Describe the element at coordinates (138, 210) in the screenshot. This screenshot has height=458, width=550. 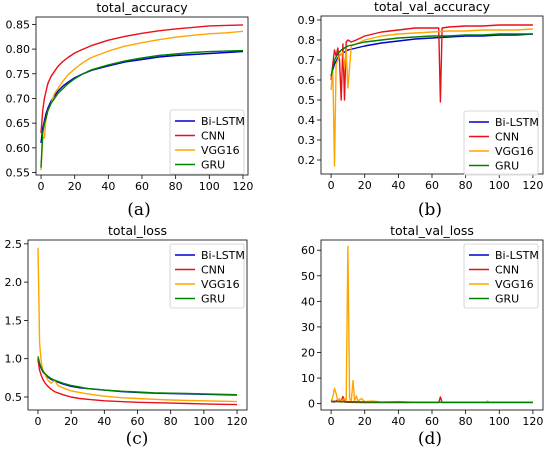
I see `panel-caption: (a)` at that location.